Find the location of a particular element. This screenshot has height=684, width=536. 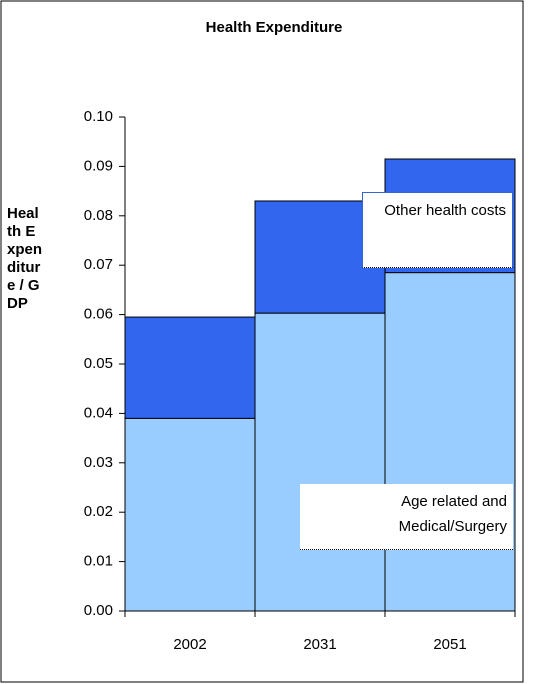

x-tick-label: 2031 is located at coordinates (319, 644).